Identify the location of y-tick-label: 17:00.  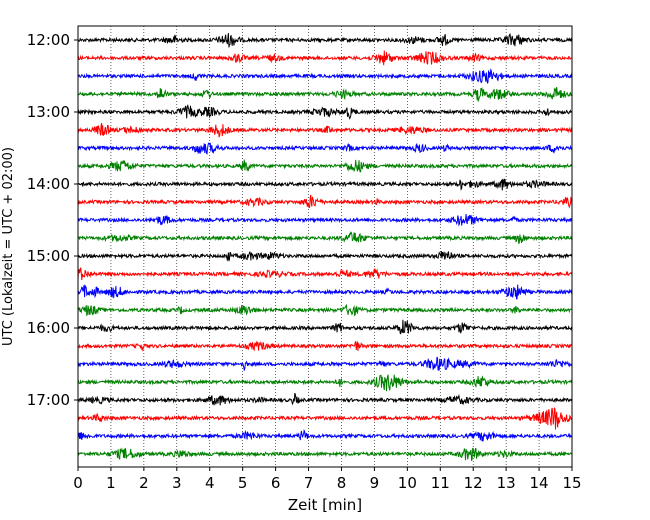
(48, 400).